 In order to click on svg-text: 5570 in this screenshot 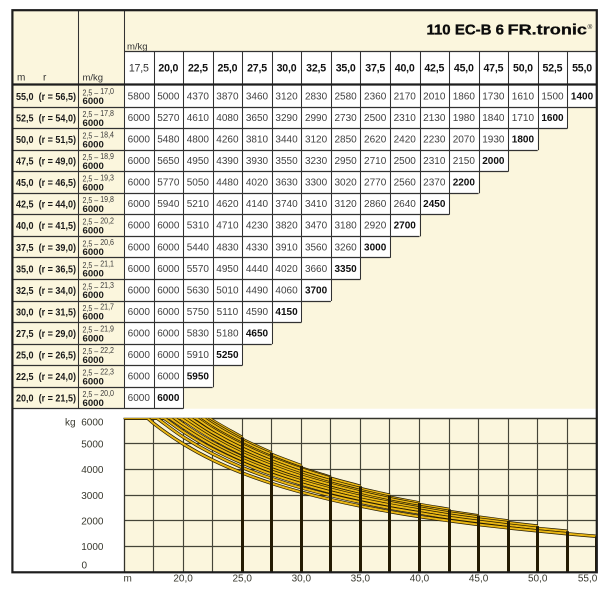, I will do `click(198, 269)`.